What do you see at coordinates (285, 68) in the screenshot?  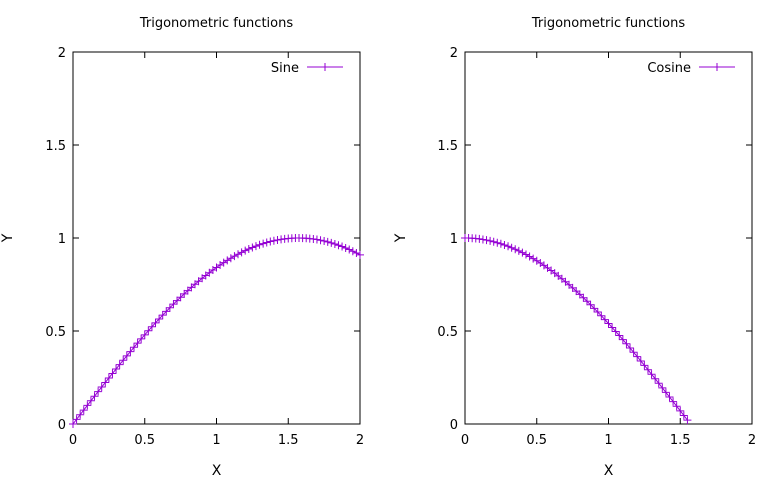 I see `legend-label: Sine` at bounding box center [285, 68].